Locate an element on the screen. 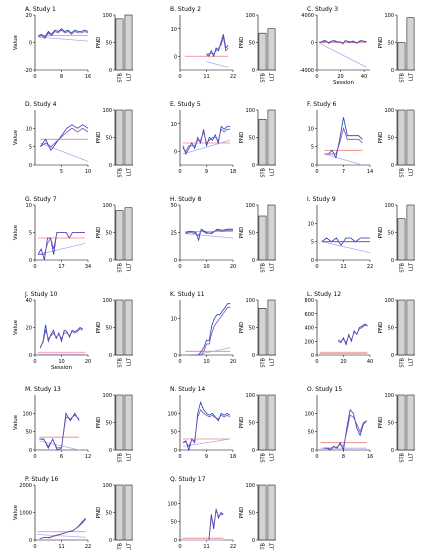 The width and height of the screenshot is (425, 550). panel-14: N. Study 14 0 50 100 0 9 18 0 50 100 PND STB LLT is located at coordinates (221, 424).